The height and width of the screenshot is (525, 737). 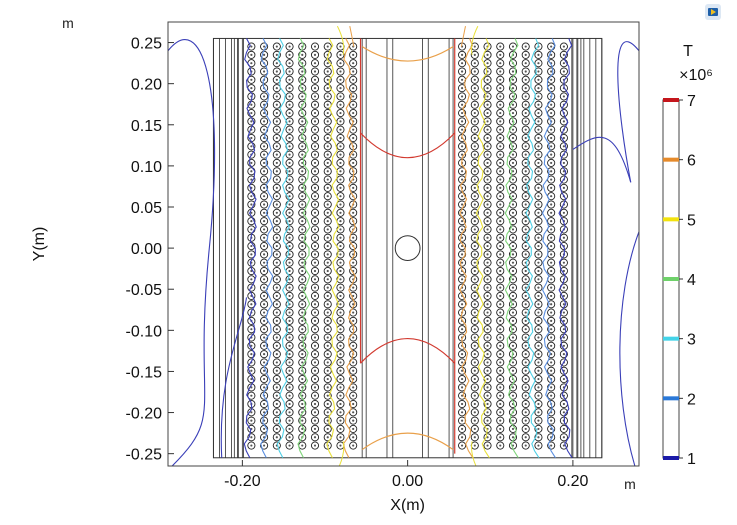 What do you see at coordinates (696, 75) in the screenshot?
I see `colorbar-multiplier: ×10⁶` at bounding box center [696, 75].